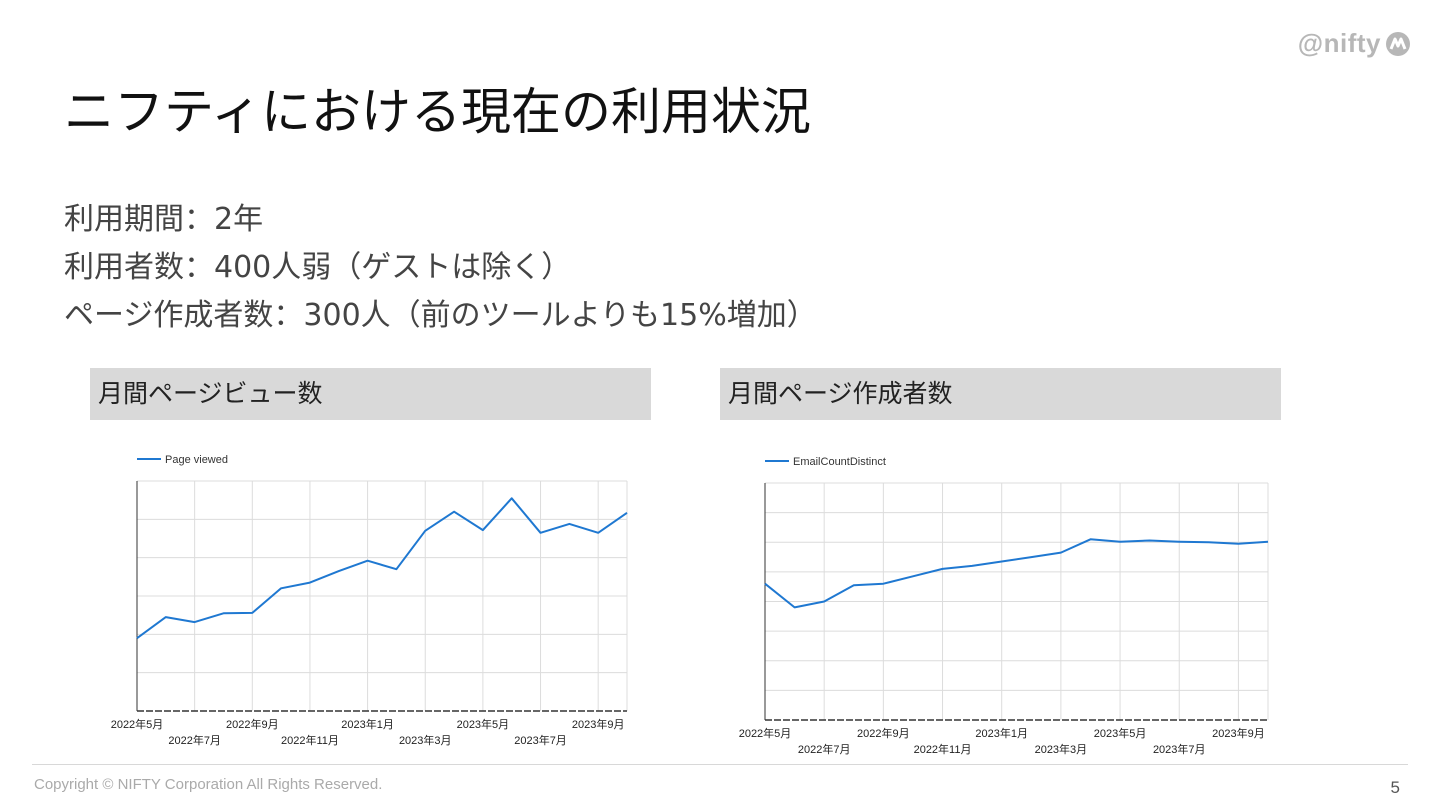 This screenshot has width=1440, height=810. I want to click on usage-period-item: 利用期間：2年, so click(164, 219).